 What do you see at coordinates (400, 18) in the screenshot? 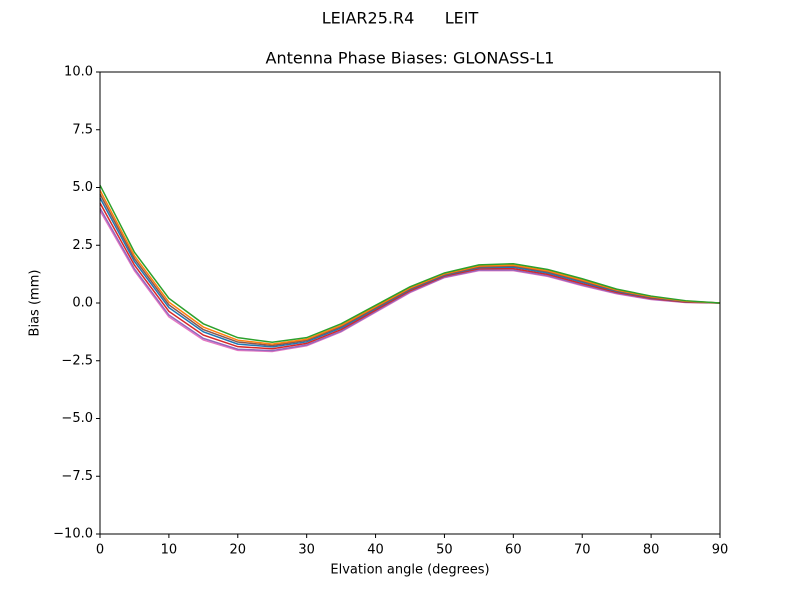
I see `suptitle: LEIAR25.R4 LEIT` at bounding box center [400, 18].